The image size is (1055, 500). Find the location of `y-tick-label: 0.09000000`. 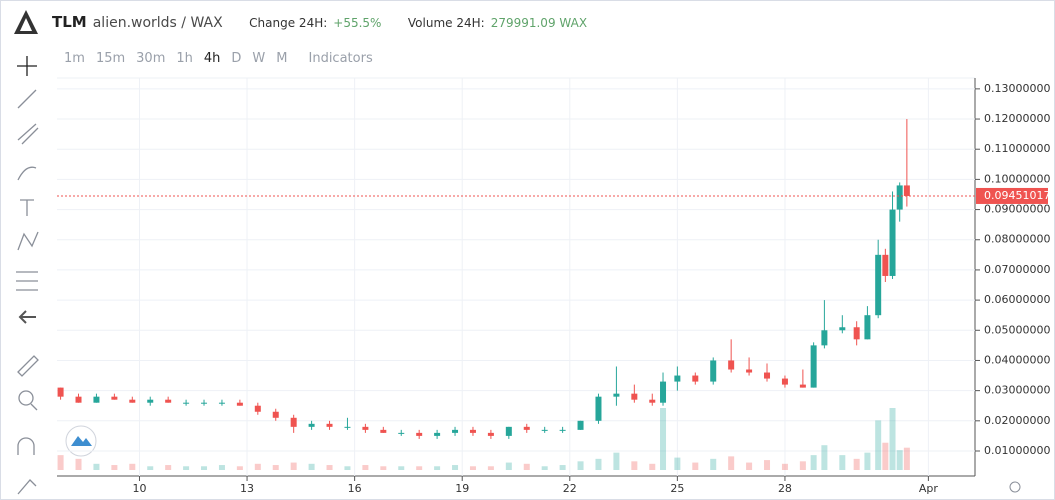

y-tick-label: 0.09000000 is located at coordinates (1017, 209).